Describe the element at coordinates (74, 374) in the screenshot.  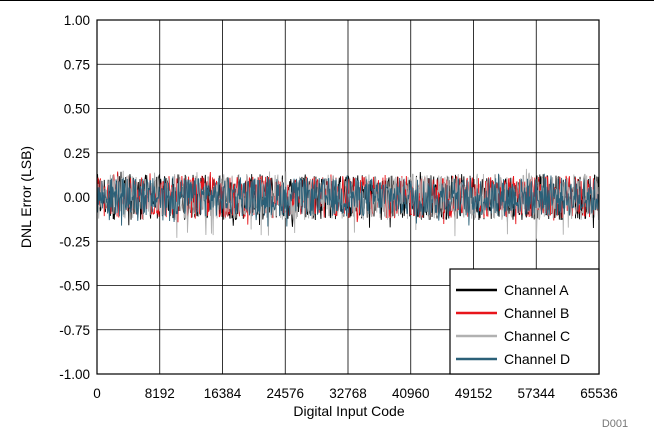
I see `y-tick-label: -1.00` at that location.